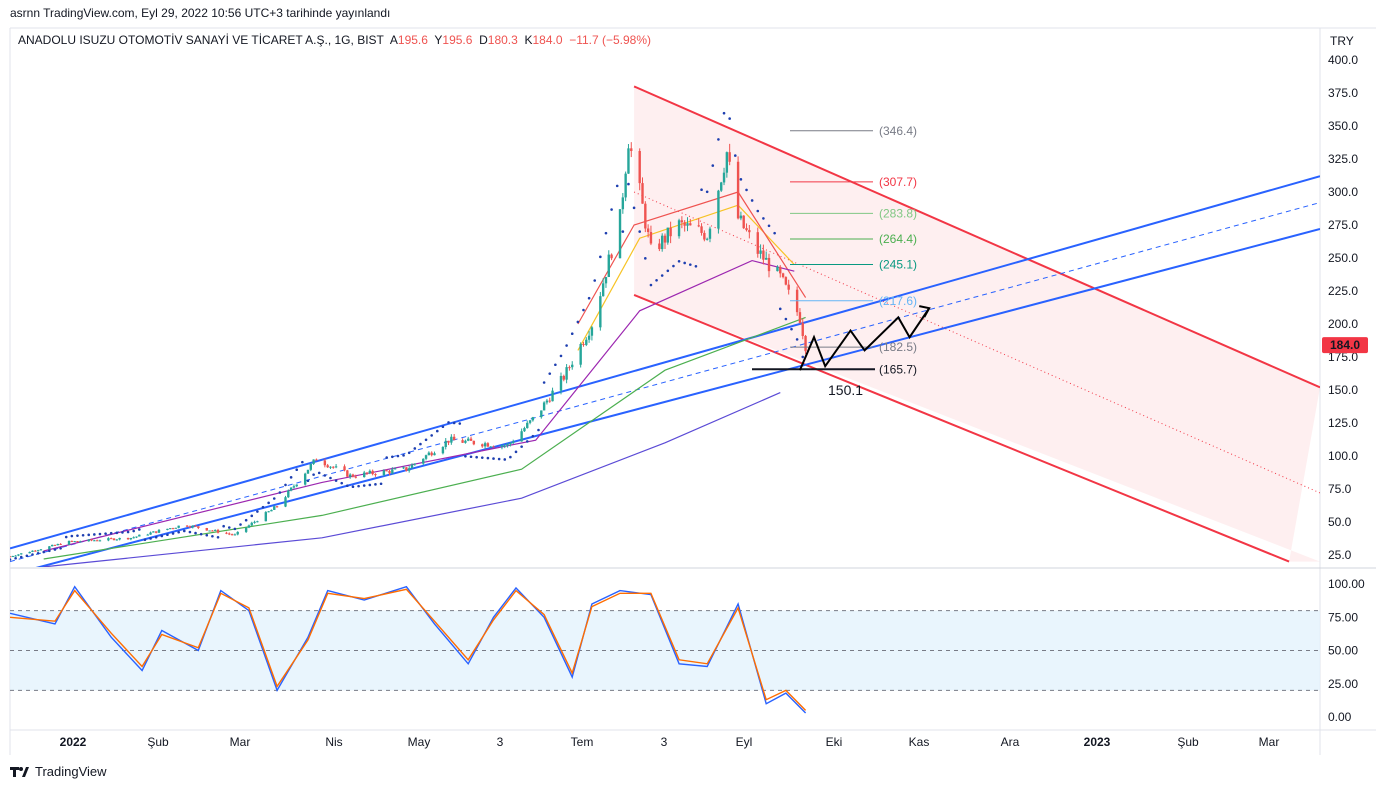  What do you see at coordinates (528, 40) in the screenshot?
I see `close-label: K` at bounding box center [528, 40].